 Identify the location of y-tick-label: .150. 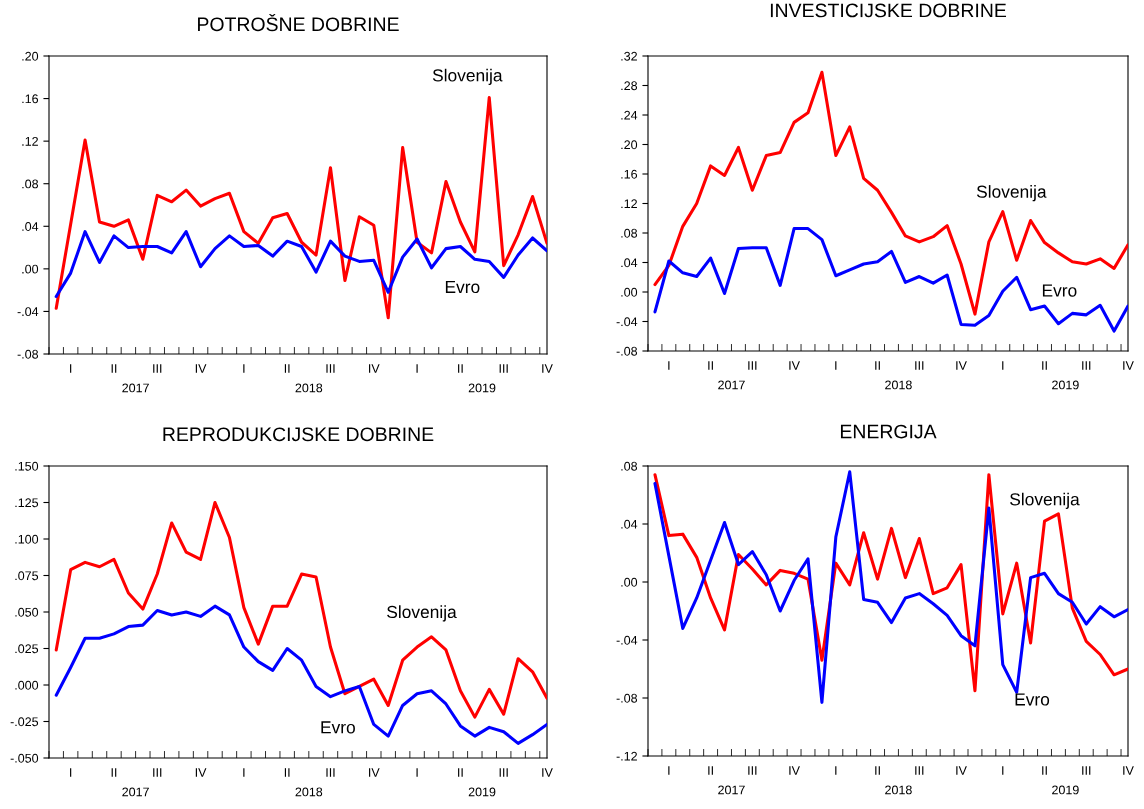
(27, 466).